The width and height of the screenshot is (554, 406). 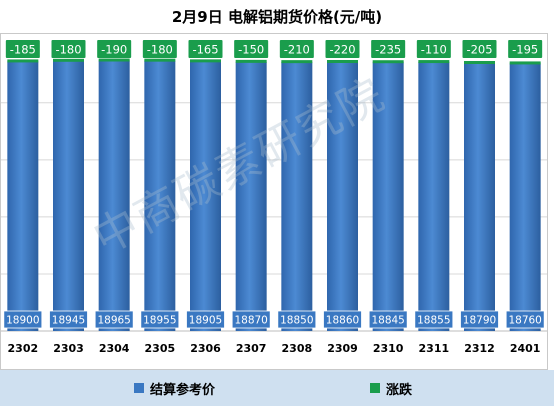 I want to click on price-label: 18905, so click(x=205, y=321).